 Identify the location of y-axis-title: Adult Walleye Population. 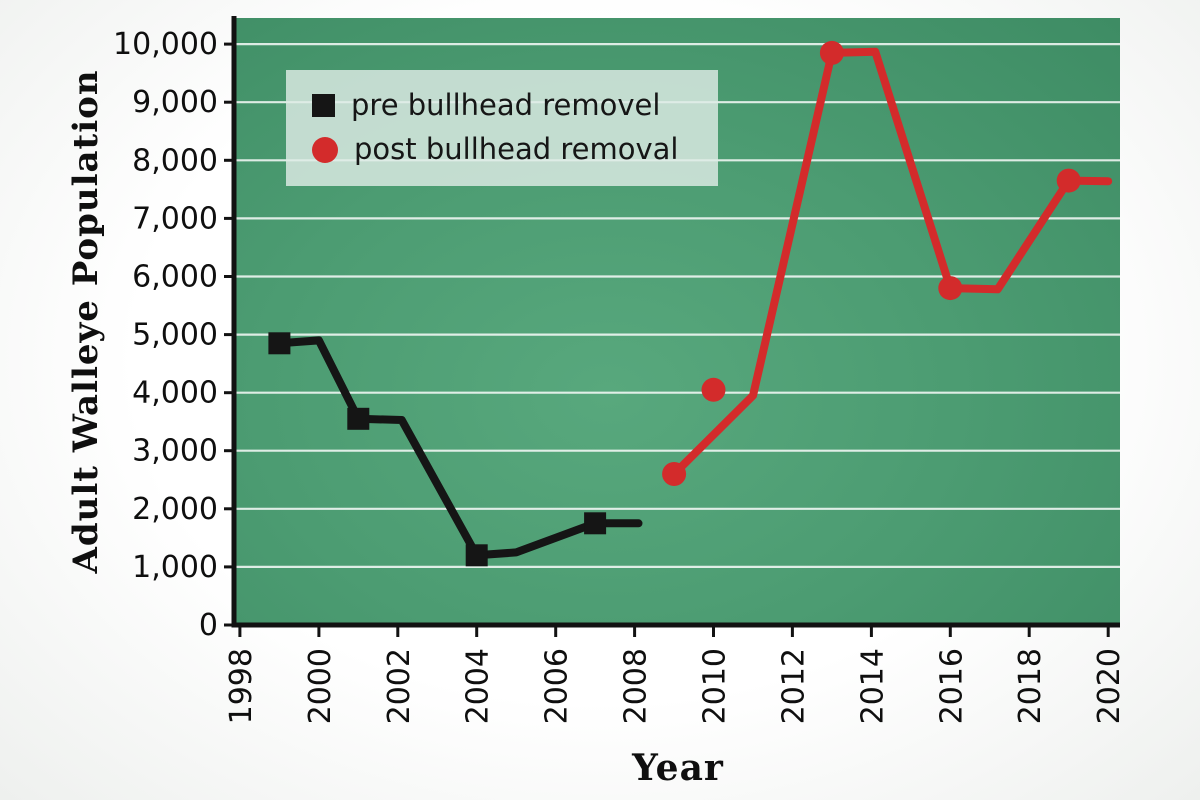
(86, 321).